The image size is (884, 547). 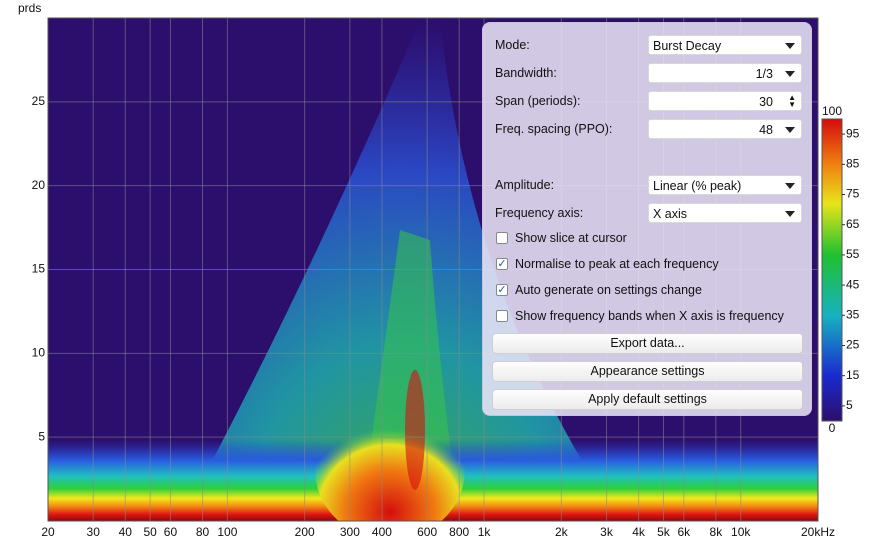 What do you see at coordinates (350, 532) in the screenshot?
I see `x-tick-label: 300` at bounding box center [350, 532].